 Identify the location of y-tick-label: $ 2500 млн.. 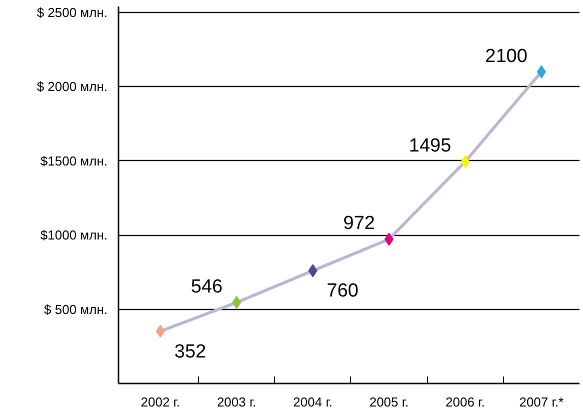
(72, 12).